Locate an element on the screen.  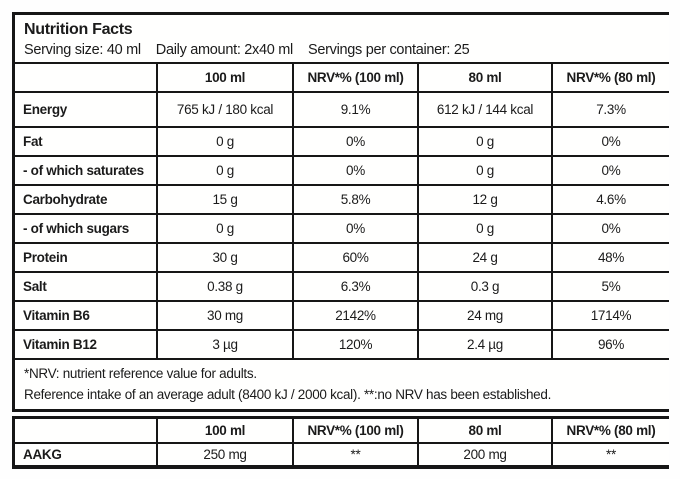
table-row-salt: Salt 0.38 g 6.3% 0.3 g 5% is located at coordinates (342, 287).